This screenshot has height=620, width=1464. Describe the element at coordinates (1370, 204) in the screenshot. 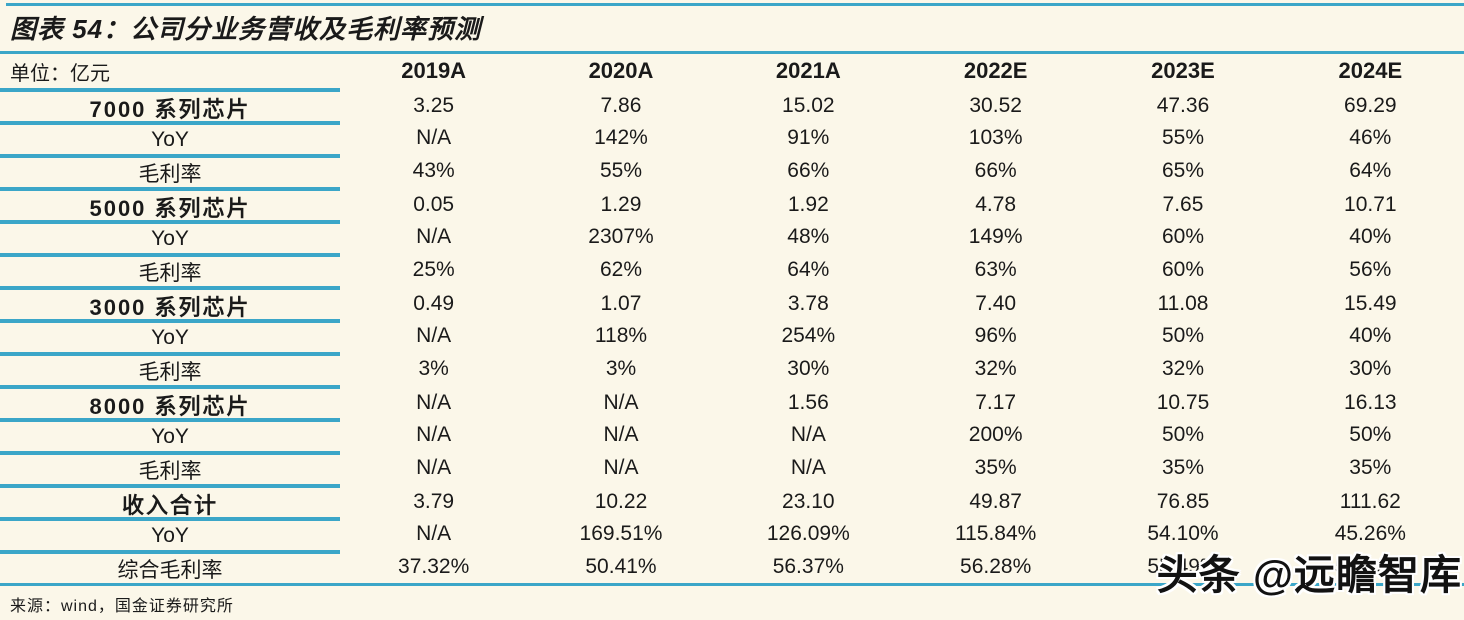

I see `value-cell: 10.71` at that location.